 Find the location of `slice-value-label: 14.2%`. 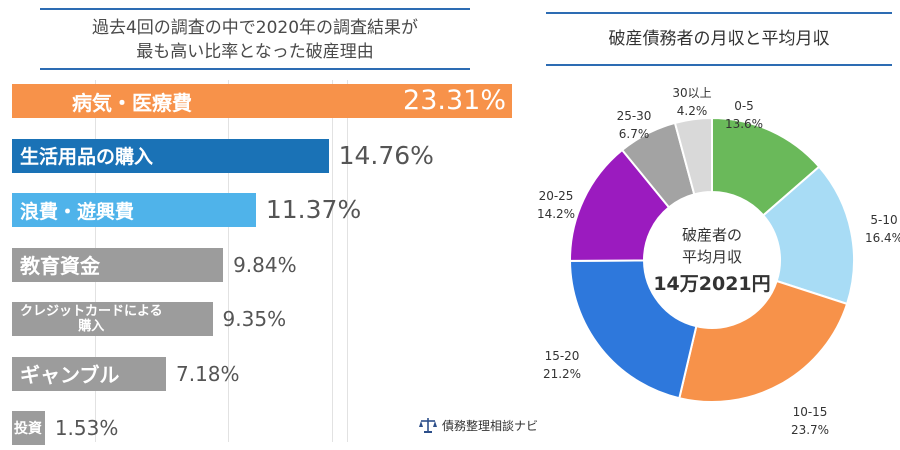

slice-value-label: 14.2% is located at coordinates (556, 214).